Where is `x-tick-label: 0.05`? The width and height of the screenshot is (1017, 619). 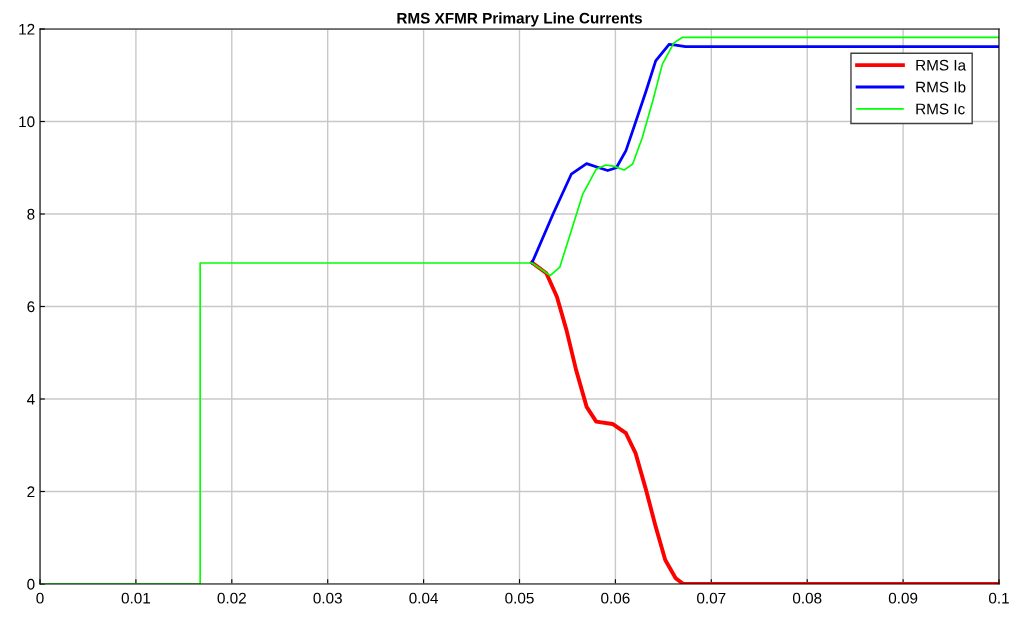 x-tick-label: 0.05 is located at coordinates (519, 598).